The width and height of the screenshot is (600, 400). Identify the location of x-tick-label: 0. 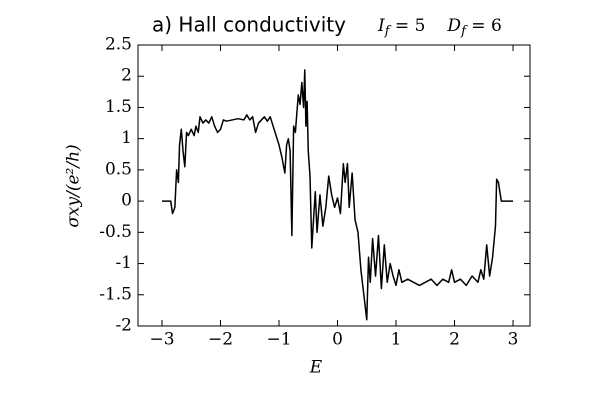
(337, 340).